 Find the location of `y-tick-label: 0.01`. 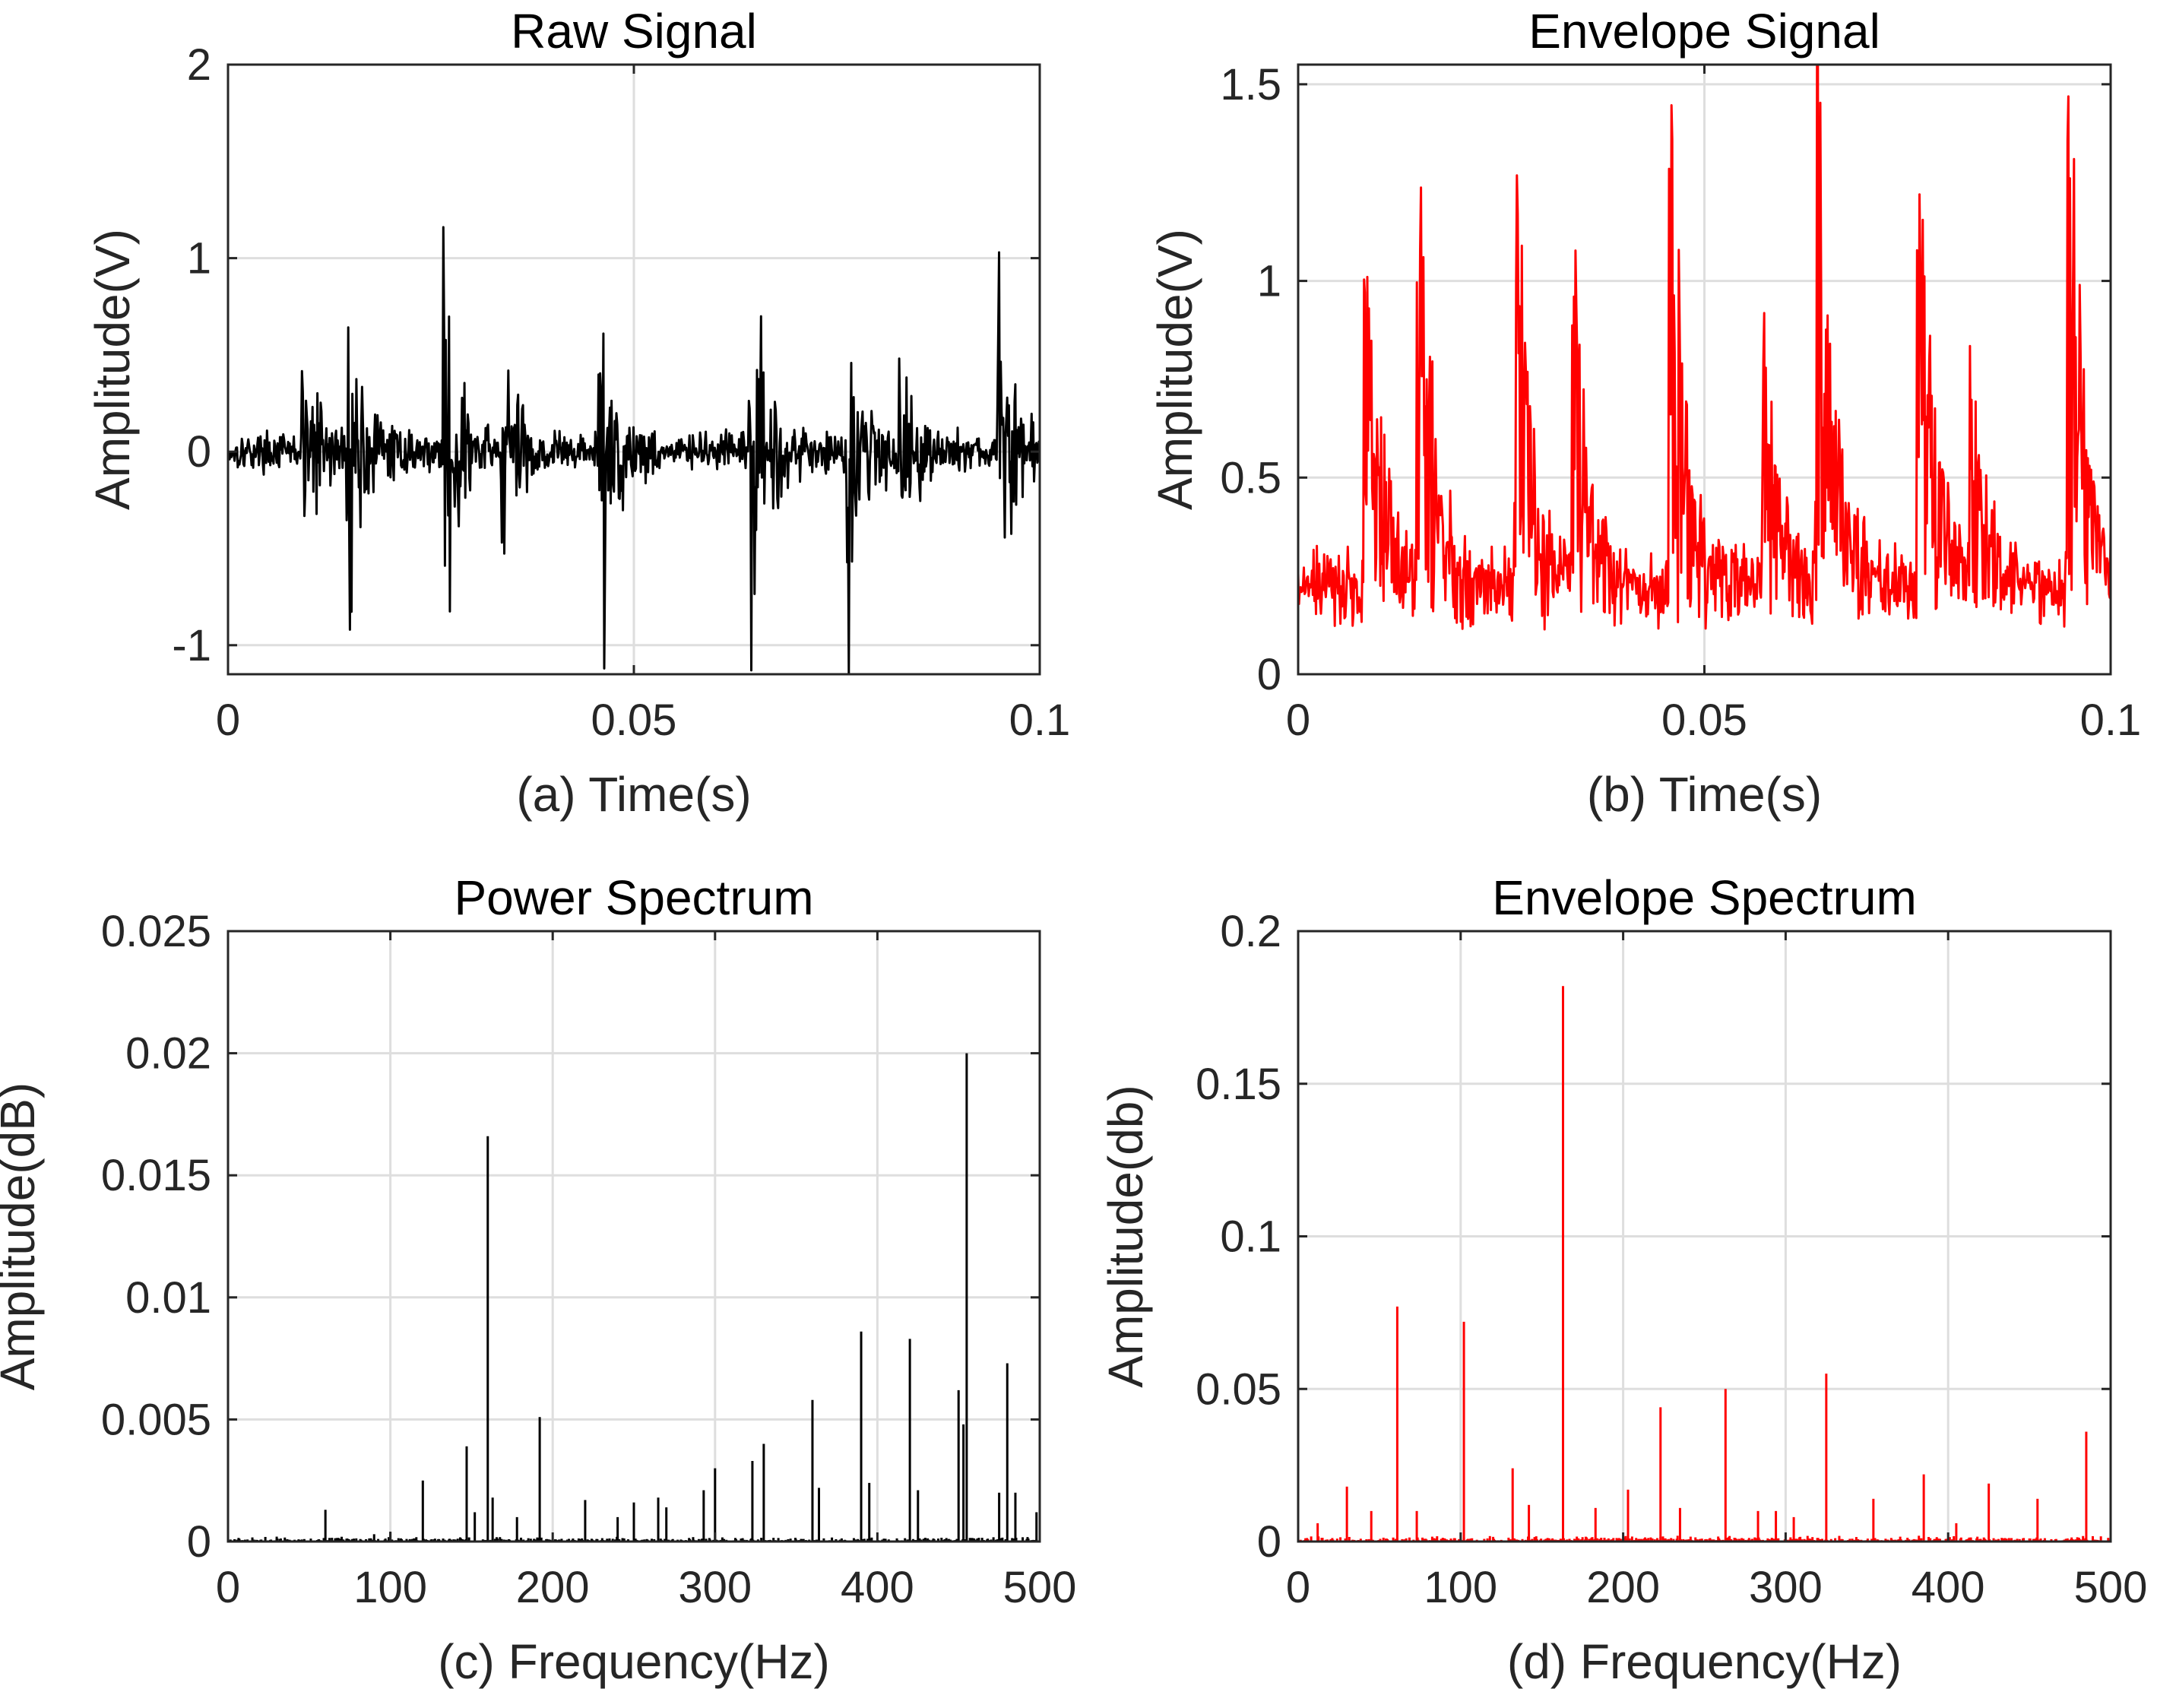

y-tick-label: 0.01 is located at coordinates (168, 1298).